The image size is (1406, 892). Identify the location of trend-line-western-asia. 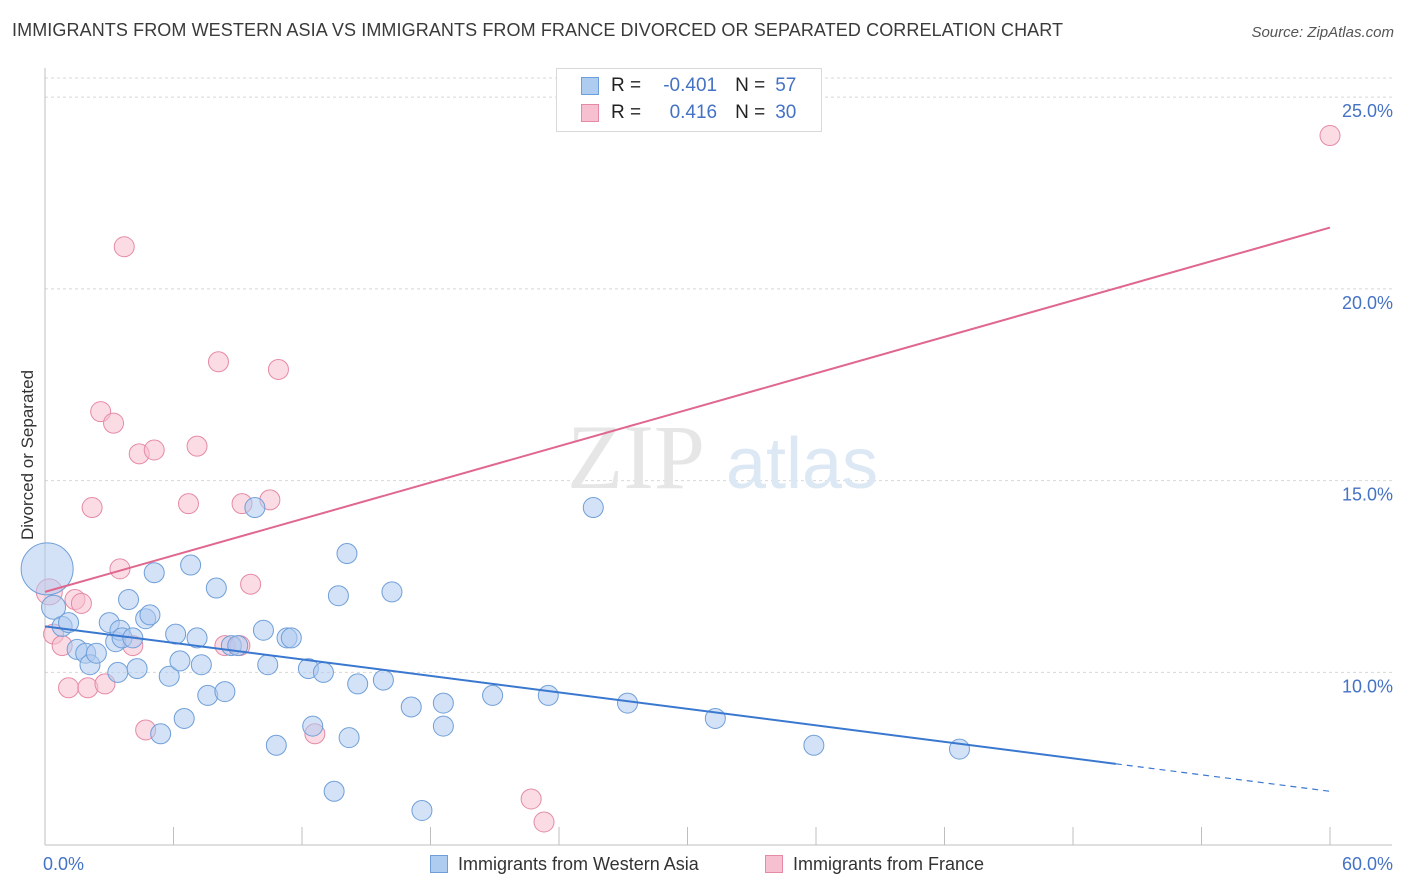
(580, 695).